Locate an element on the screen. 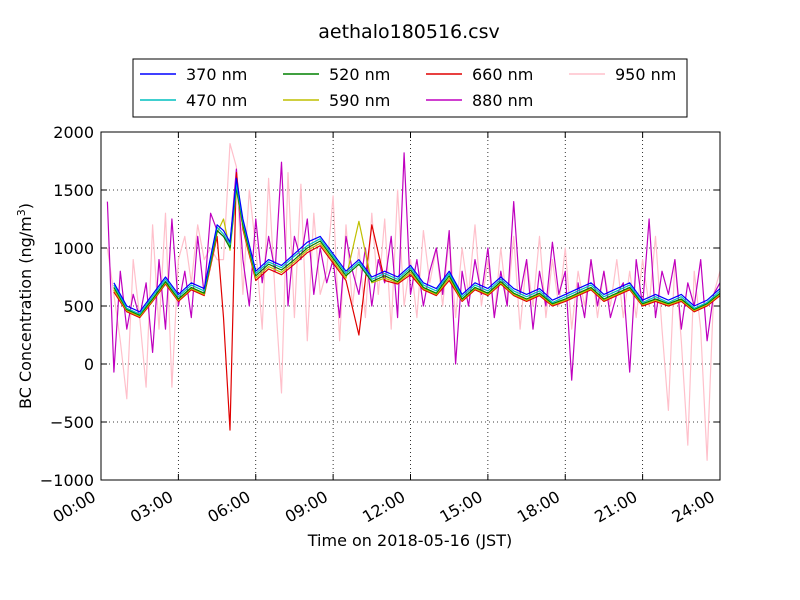  y-tick-labels: −1000 −500 0 500 1000 1500 2000 is located at coordinates (67, 306).